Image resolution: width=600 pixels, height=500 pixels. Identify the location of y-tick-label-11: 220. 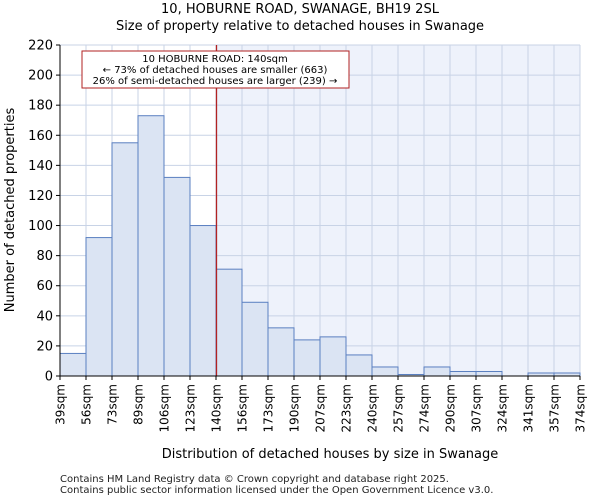
(40, 46).